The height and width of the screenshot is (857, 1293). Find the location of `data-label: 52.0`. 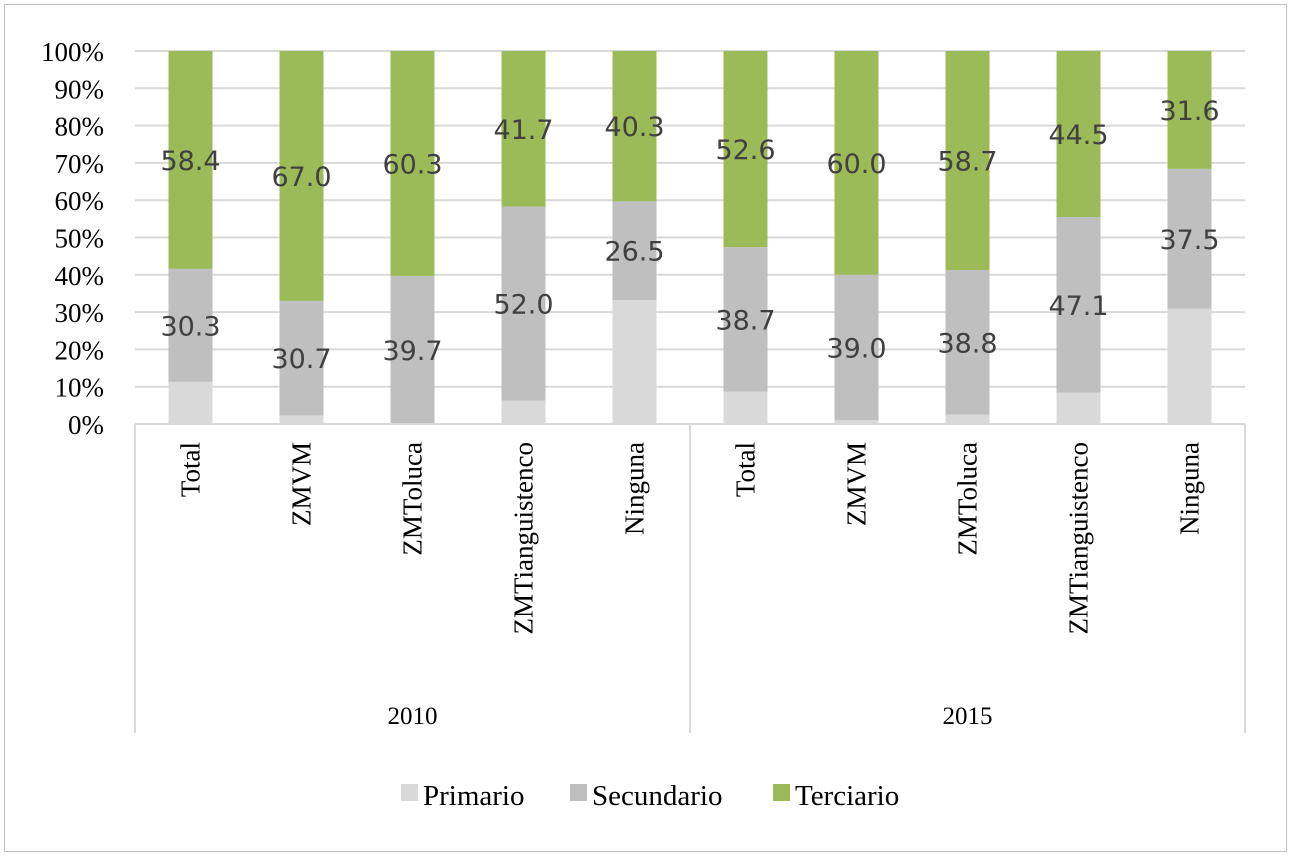

data-label: 52.0 is located at coordinates (523, 305).